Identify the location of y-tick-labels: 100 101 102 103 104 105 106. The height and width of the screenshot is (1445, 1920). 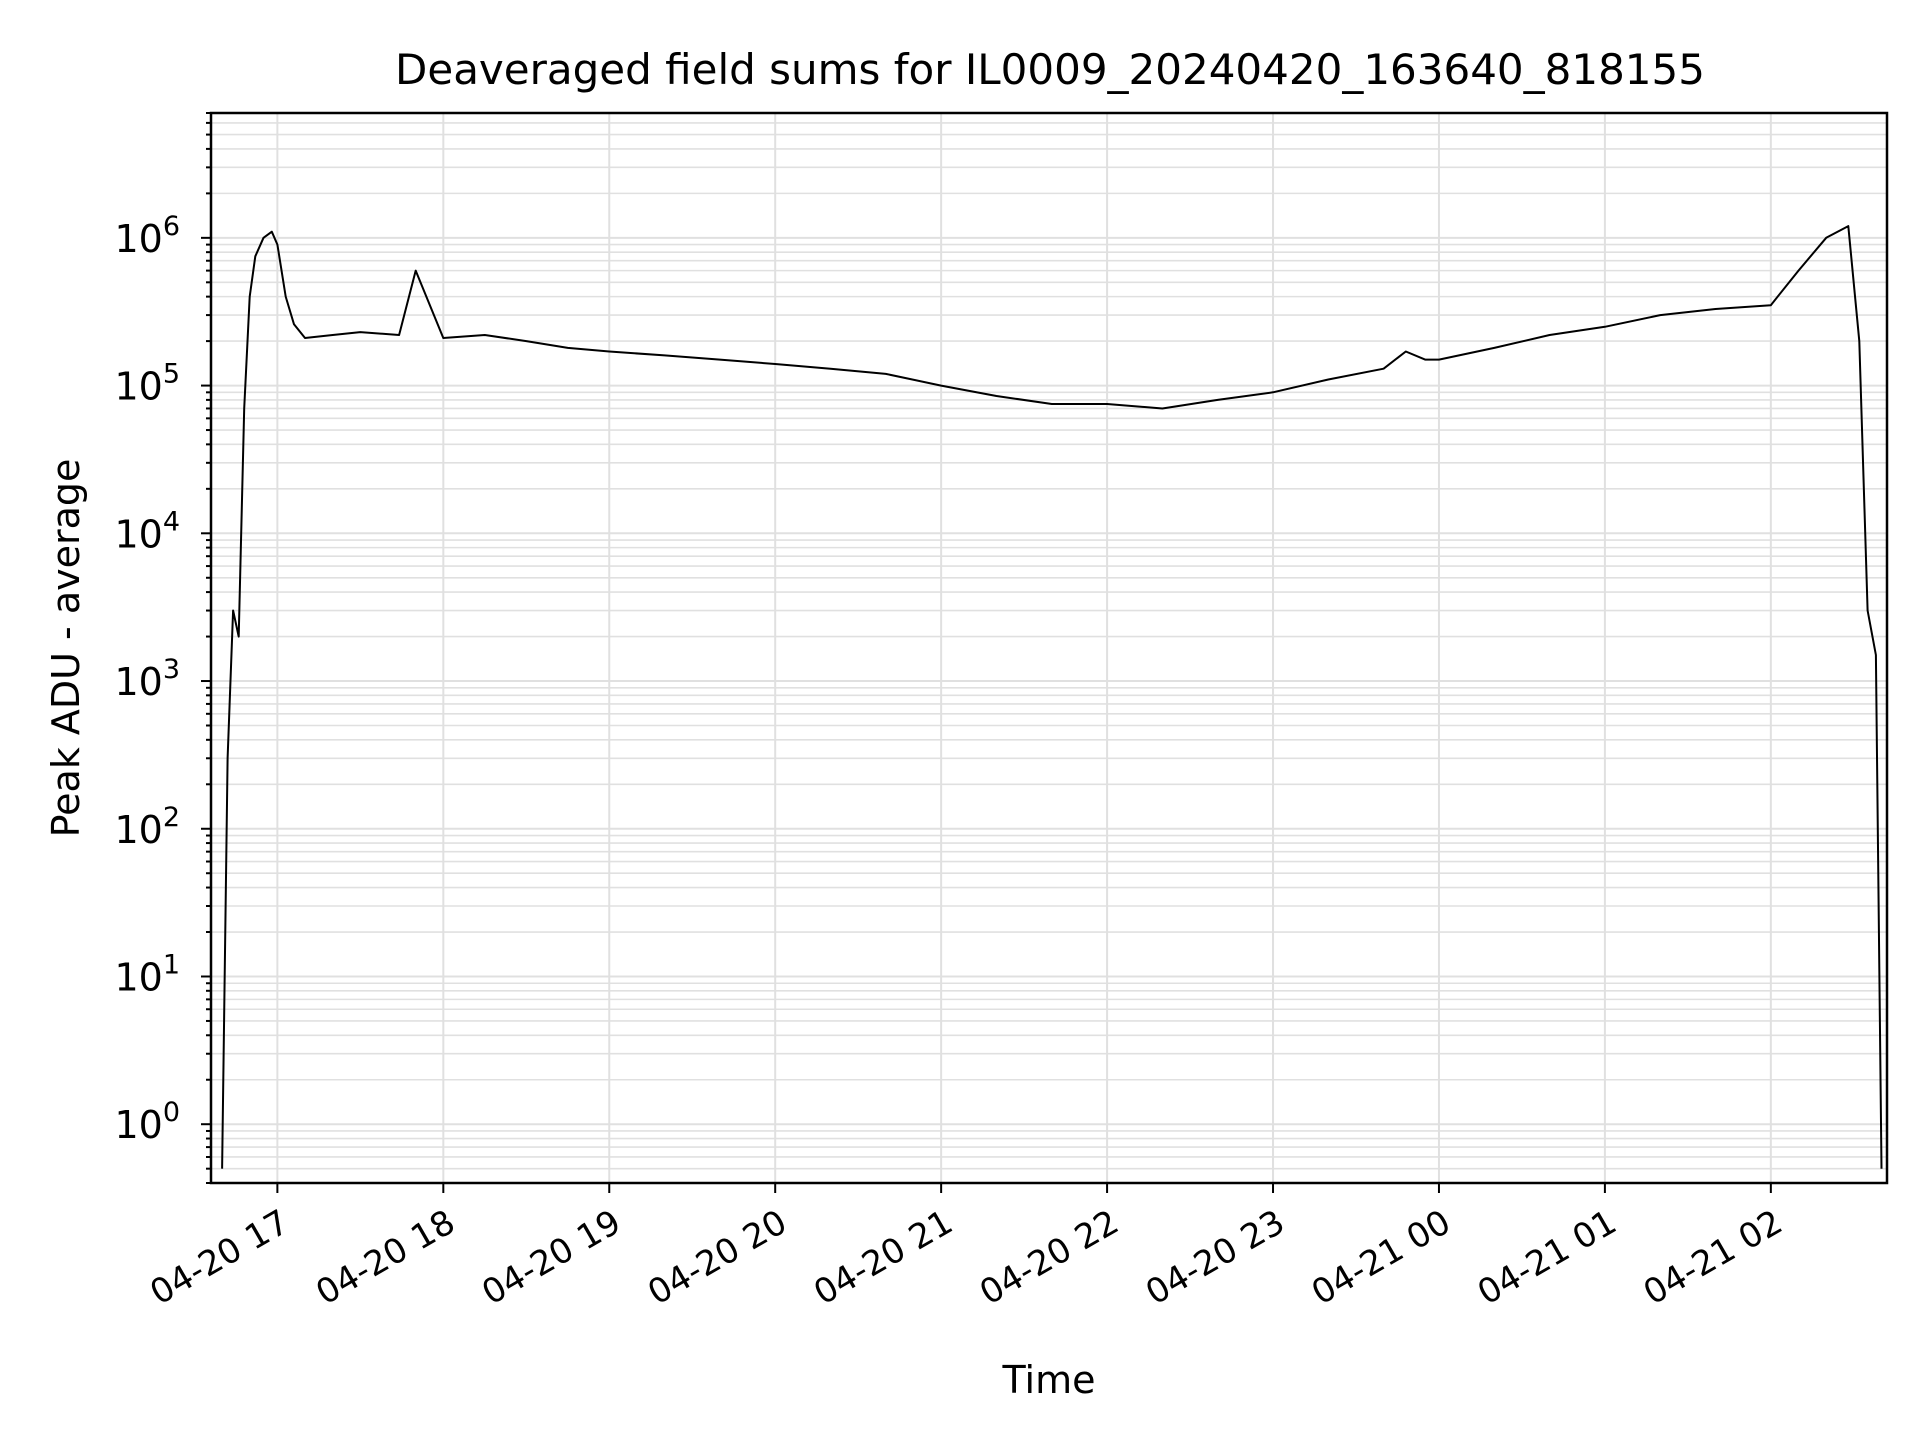
(147, 679).